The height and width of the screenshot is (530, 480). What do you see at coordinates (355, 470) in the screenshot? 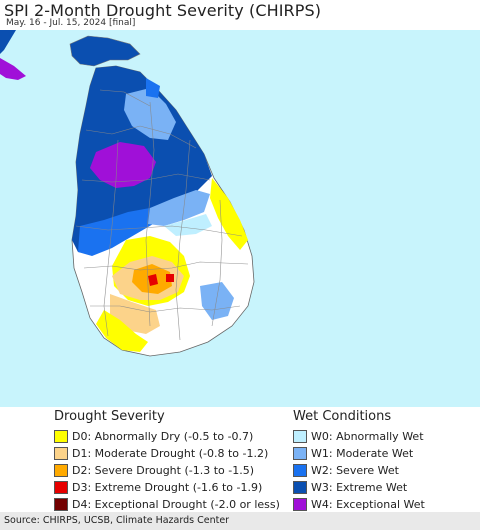
I see `w2-label: W2: Severe Wet` at bounding box center [355, 470].